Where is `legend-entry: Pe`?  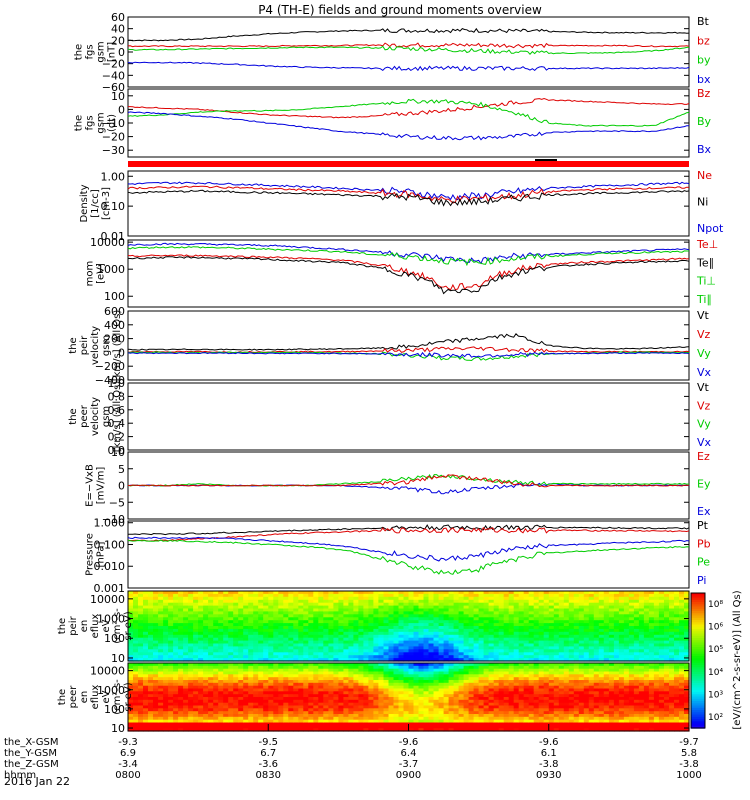 legend-entry: Pe is located at coordinates (703, 562).